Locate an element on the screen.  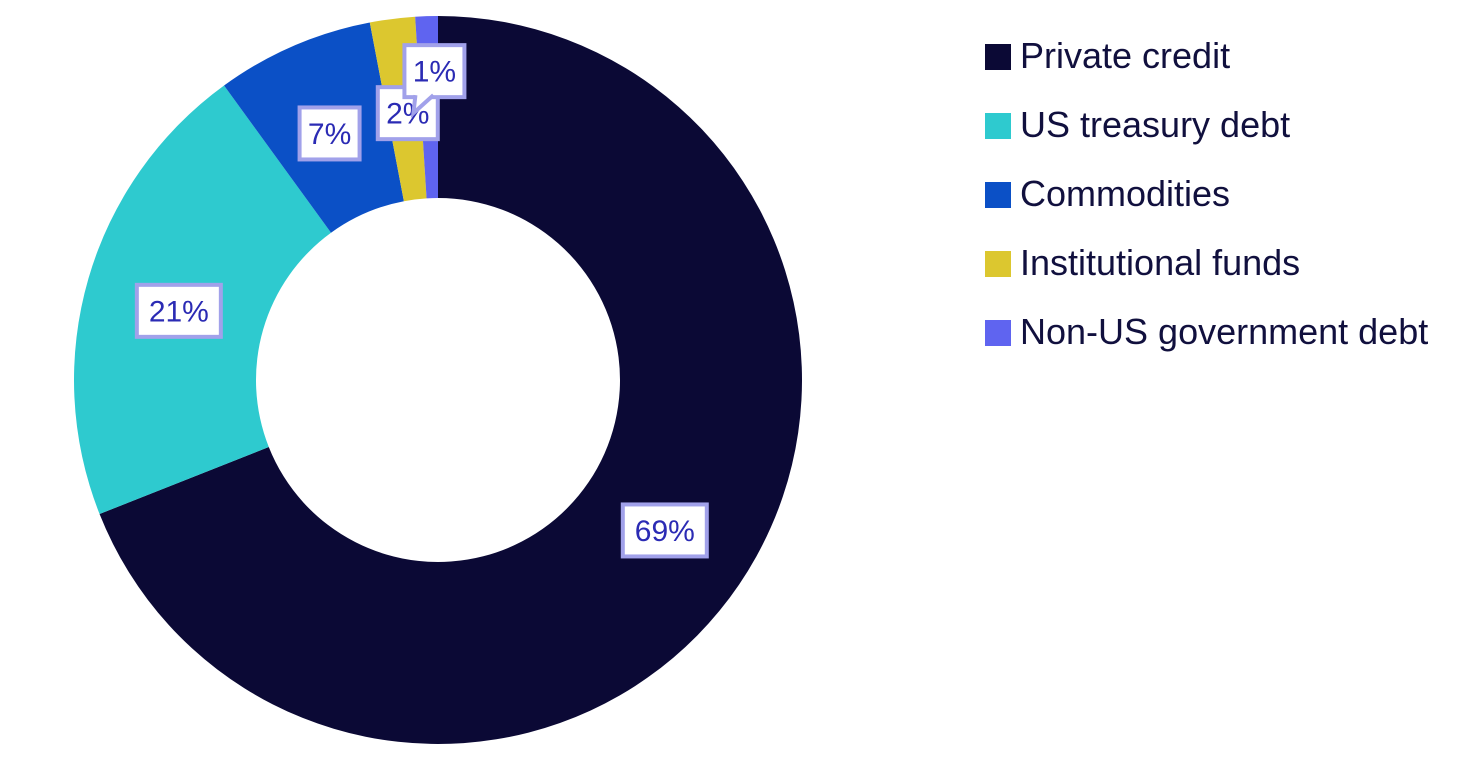
legend-item-us-treasury-debt: US treasury debt is located at coordinates (1206, 126).